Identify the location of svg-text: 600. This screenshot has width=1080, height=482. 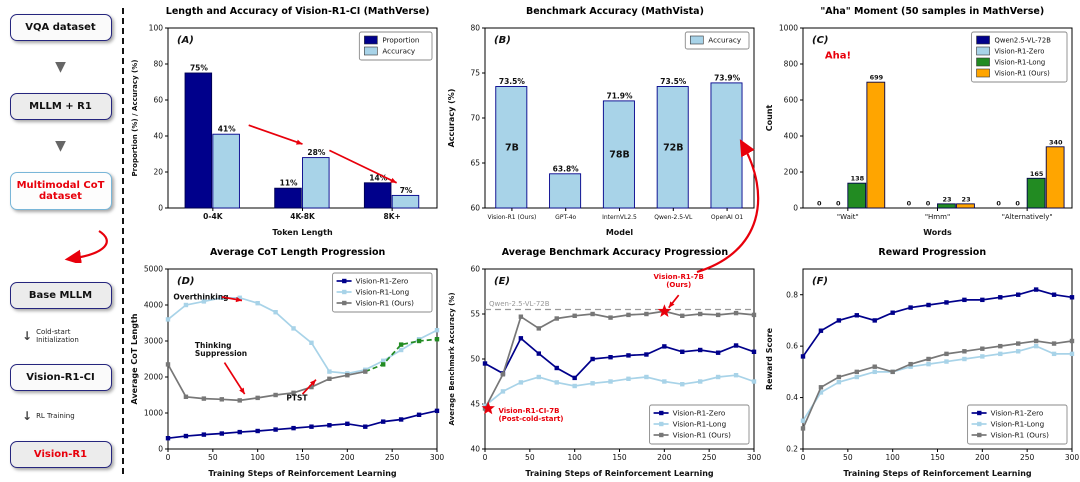
(790, 100).